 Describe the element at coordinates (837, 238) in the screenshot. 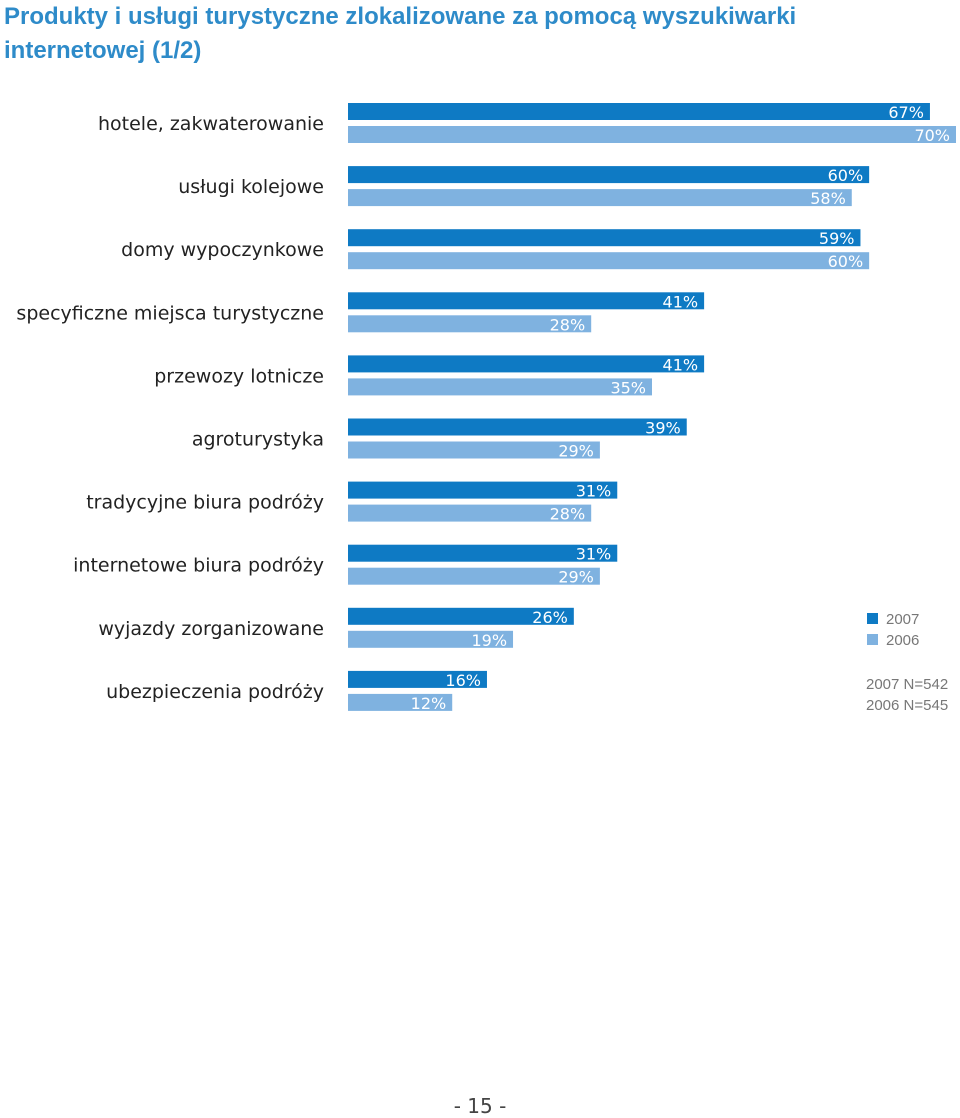

I see `data-label: 59%` at that location.